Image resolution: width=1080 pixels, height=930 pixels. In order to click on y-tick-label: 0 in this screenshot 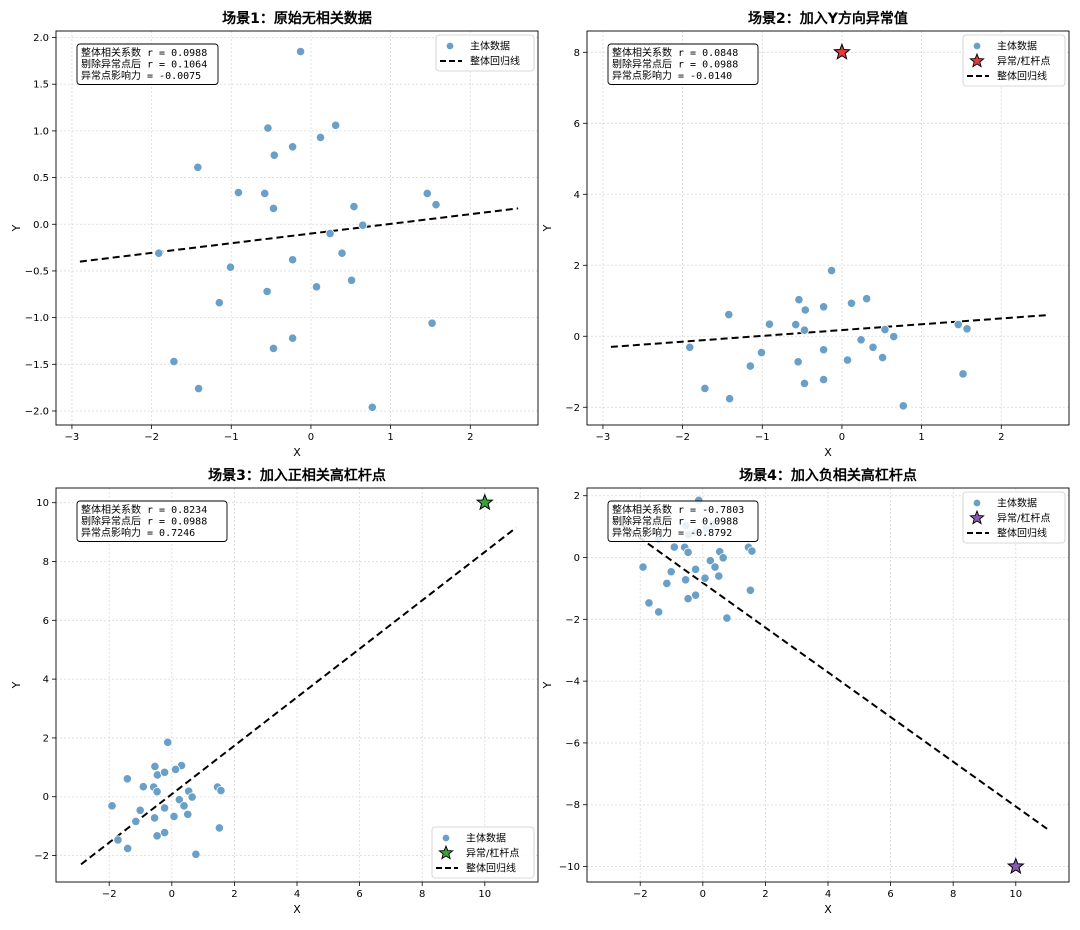, I will do `click(577, 558)`.